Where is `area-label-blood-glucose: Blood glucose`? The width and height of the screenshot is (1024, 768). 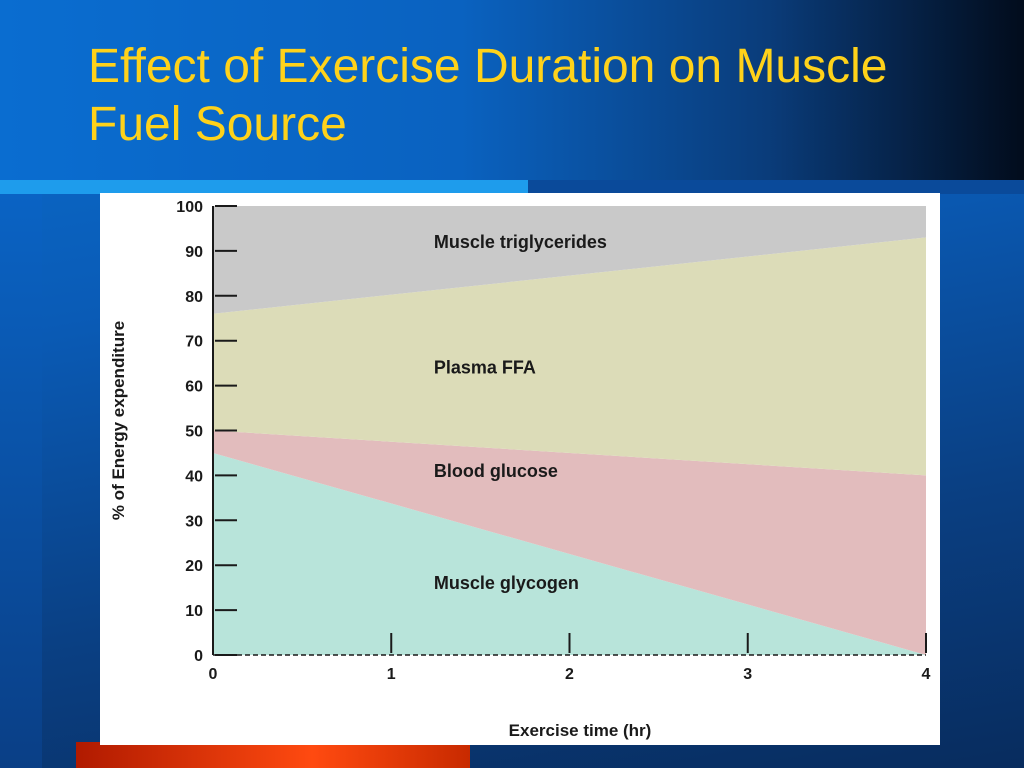
area-label-blood-glucose: Blood glucose is located at coordinates (496, 471).